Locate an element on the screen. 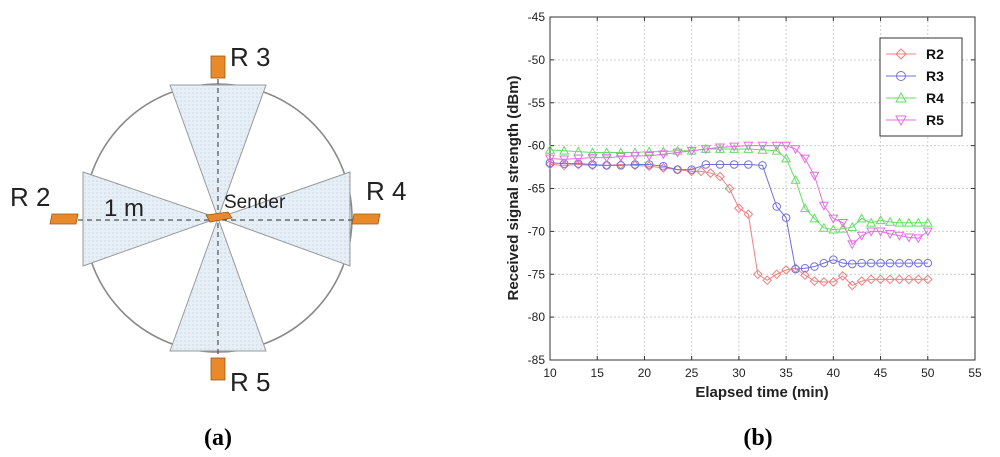 This screenshot has height=457, width=1000. receiver-r4-label: R 4 is located at coordinates (386, 191).